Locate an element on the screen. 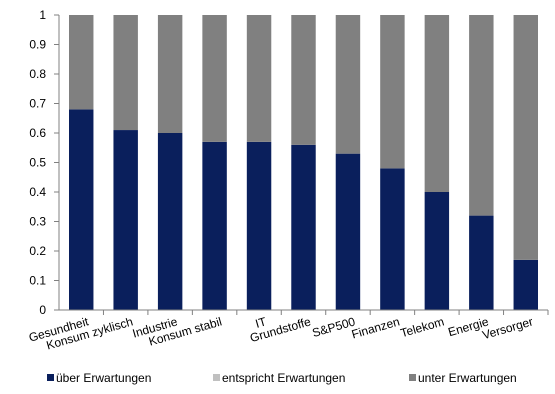 This screenshot has height=394, width=555. y-tick-label: 0 is located at coordinates (42, 310).